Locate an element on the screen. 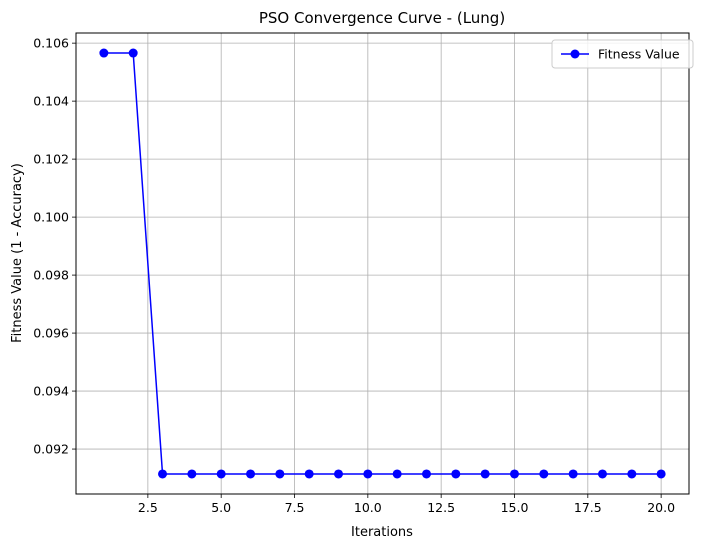 This screenshot has width=708, height=547. y-tick-label: 0.106 is located at coordinates (51, 43).